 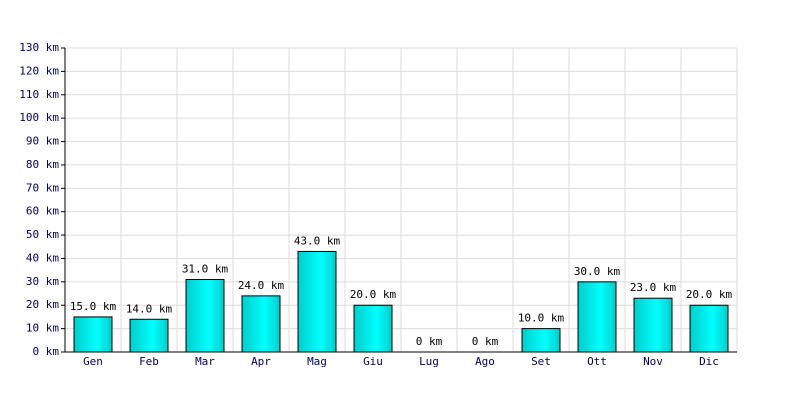 What do you see at coordinates (317, 361) in the screenshot?
I see `x-tick-label: Mag` at bounding box center [317, 361].